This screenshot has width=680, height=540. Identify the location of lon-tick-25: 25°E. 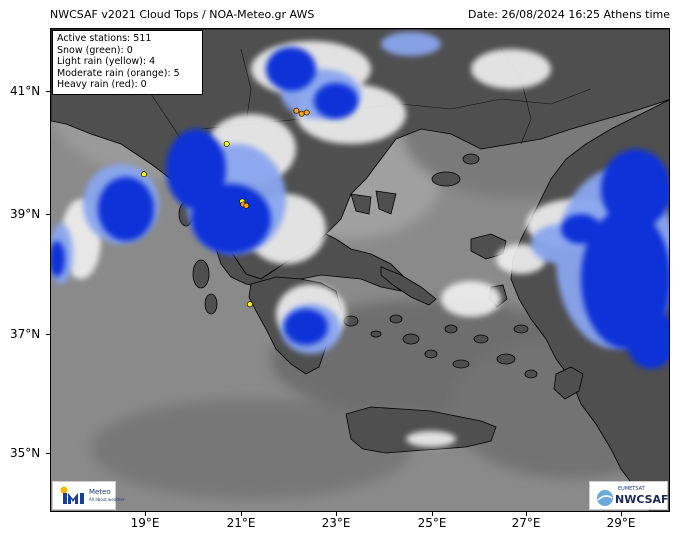
(432, 523).